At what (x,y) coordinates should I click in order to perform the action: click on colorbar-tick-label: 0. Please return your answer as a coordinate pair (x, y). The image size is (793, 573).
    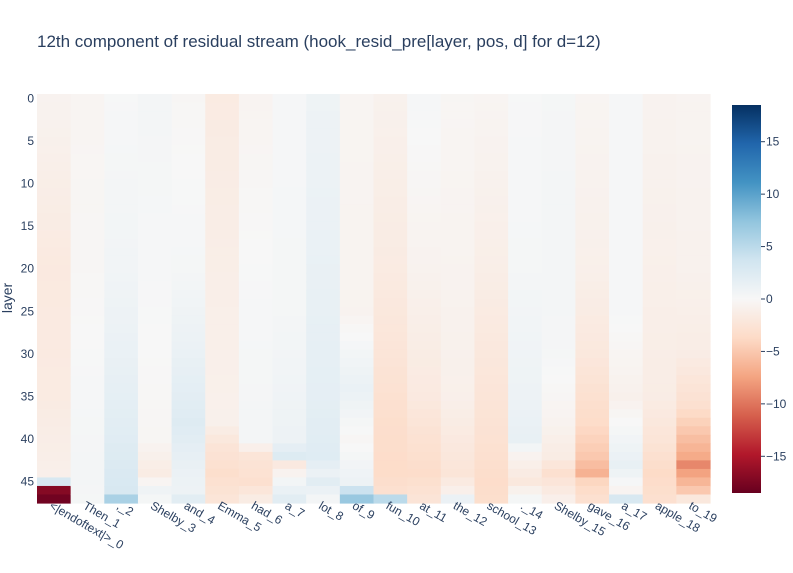
    Looking at the image, I should click on (769, 299).